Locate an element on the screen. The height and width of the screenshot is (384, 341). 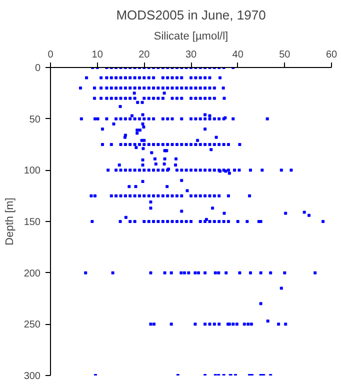
y-axis-title: Depth [m] is located at coordinates (10, 222).